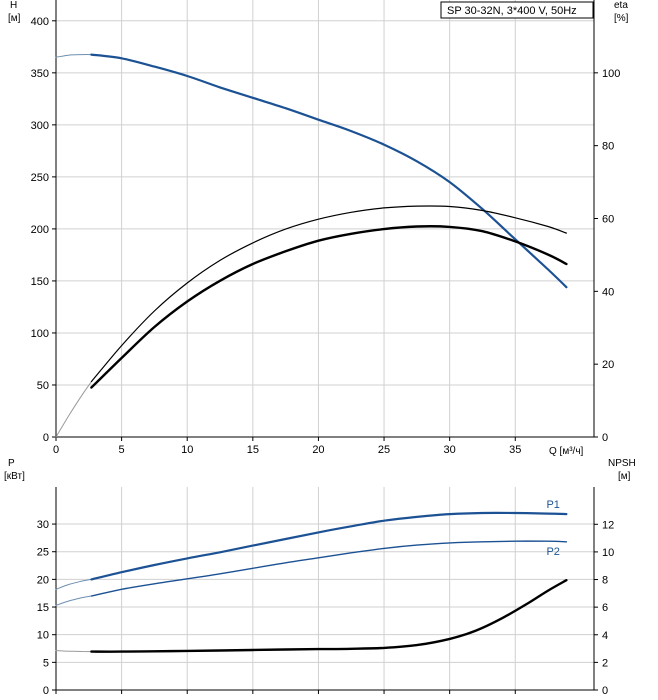 The image size is (658, 700). Describe the element at coordinates (40, 22) in the screenshot. I see `top-left-tick-label: 400` at that location.